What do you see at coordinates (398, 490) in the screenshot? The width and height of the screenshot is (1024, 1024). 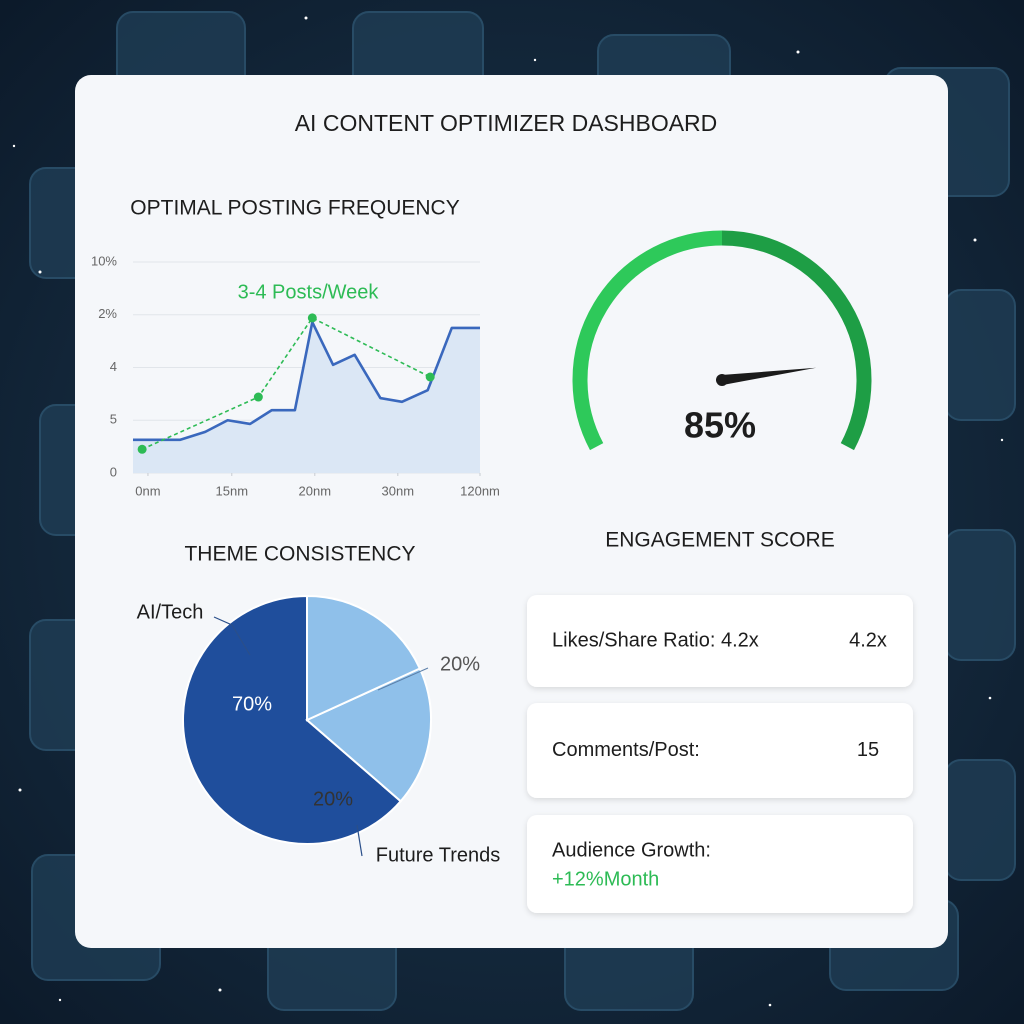 I see `x-tick-label: 30nm` at bounding box center [398, 490].